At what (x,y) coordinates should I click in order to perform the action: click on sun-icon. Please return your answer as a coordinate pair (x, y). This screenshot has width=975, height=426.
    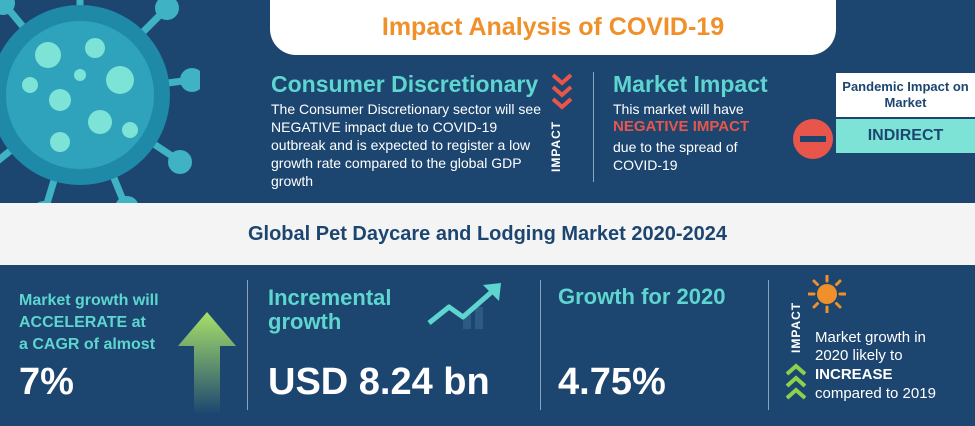
    Looking at the image, I should click on (827, 294).